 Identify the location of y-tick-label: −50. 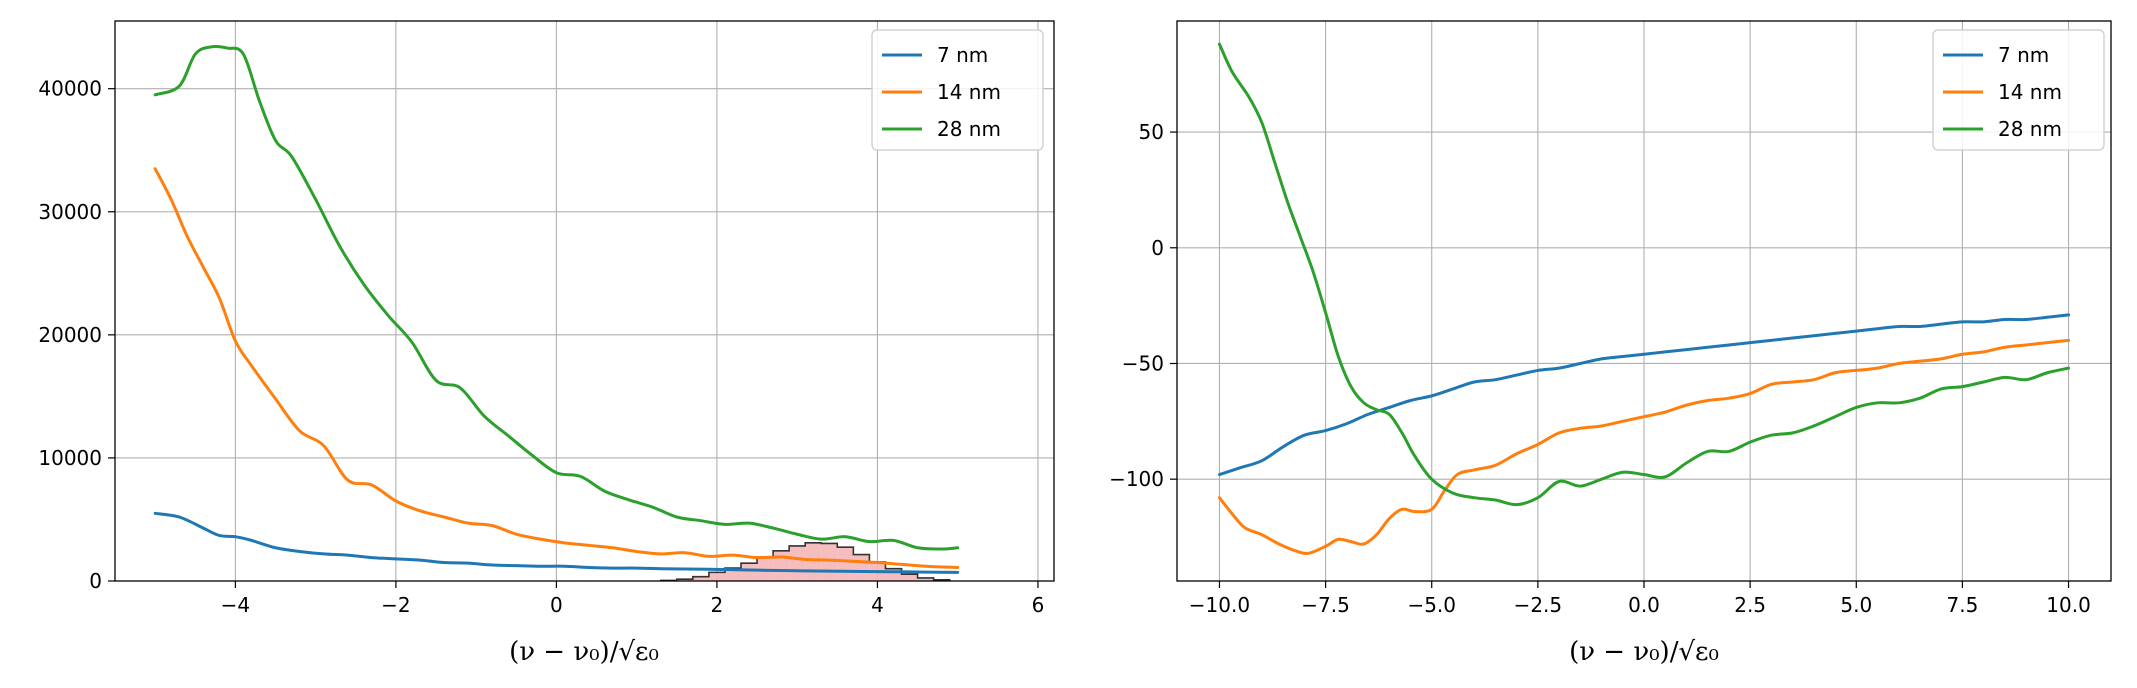
(1143, 363).